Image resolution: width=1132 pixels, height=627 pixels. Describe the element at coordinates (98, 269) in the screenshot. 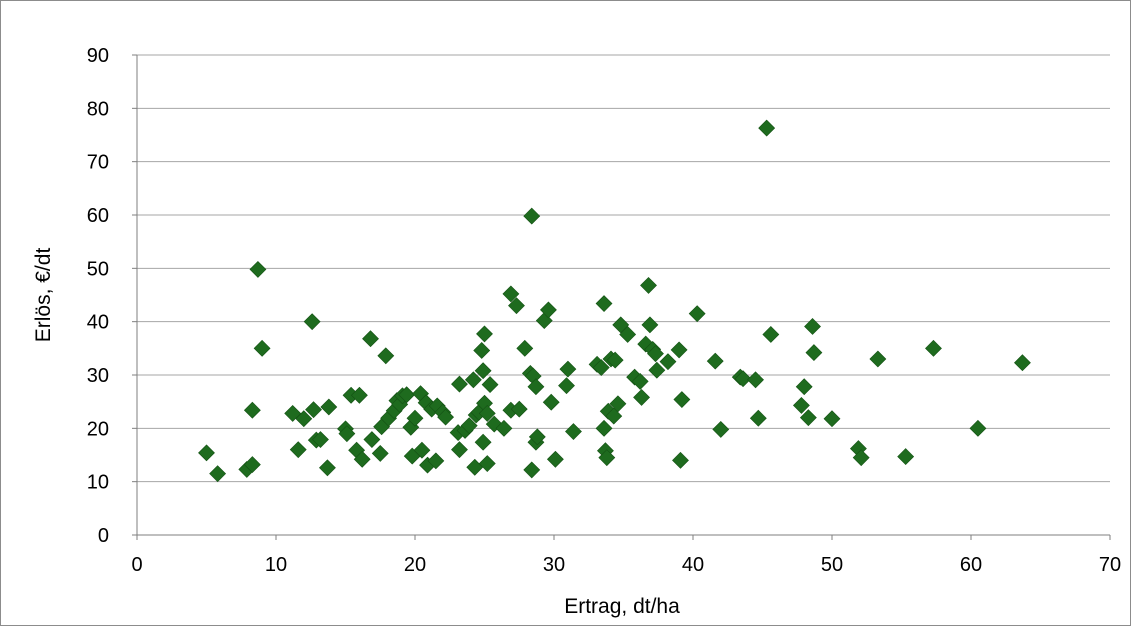

I see `y-tick-label-50: 50` at that location.